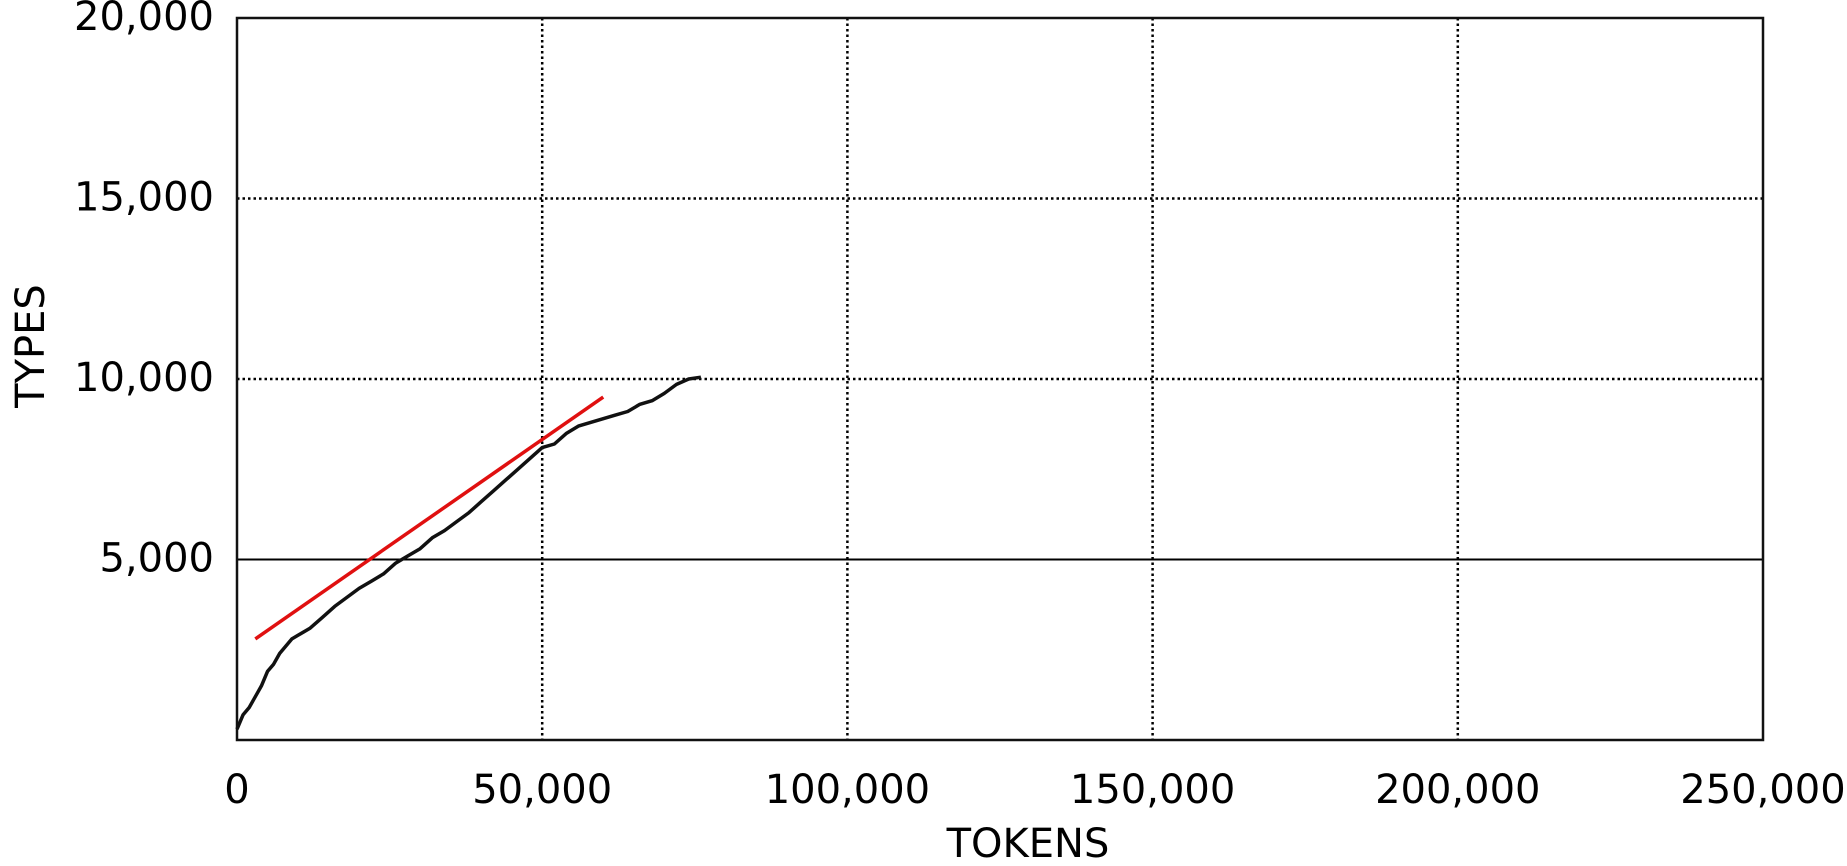  What do you see at coordinates (144, 20) in the screenshot?
I see `y-tick-label: 20,000` at bounding box center [144, 20].